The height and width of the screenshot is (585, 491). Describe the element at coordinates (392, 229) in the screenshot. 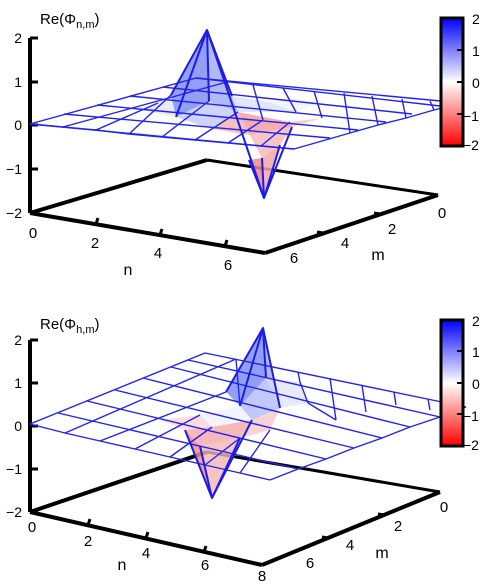

I see `top-m-tick-label: 2` at that location.